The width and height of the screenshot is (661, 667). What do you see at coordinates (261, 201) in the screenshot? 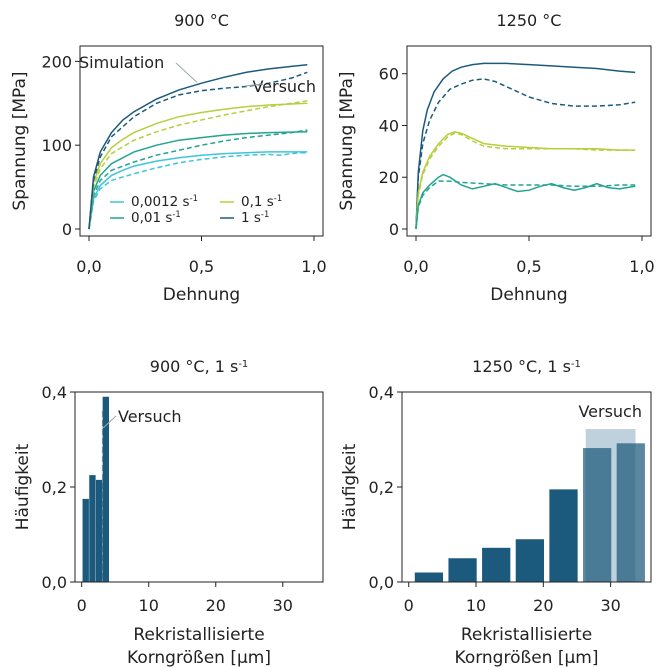
I see `legend-label: 0,1 s-1` at bounding box center [261, 201].